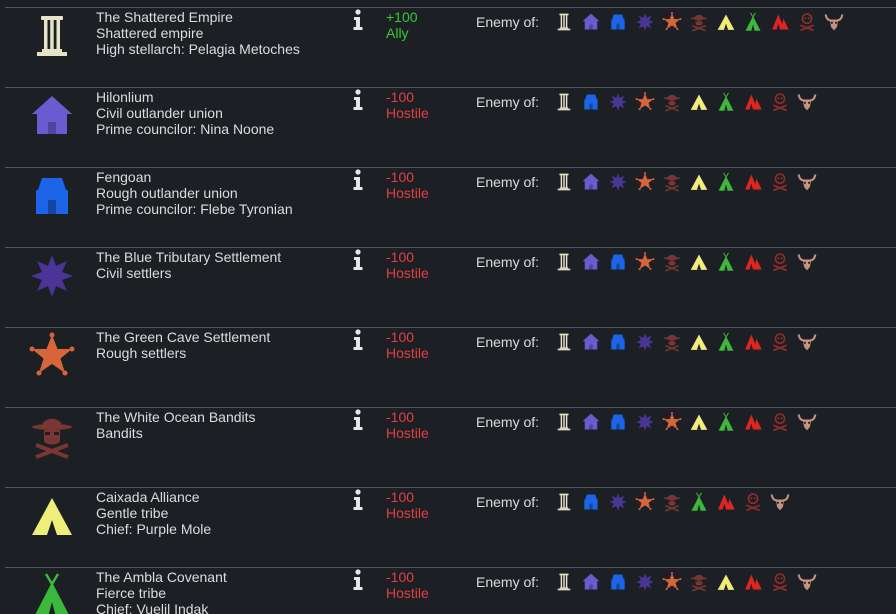  What do you see at coordinates (161, 577) in the screenshot?
I see `faction-name: The Ambla Covenant` at bounding box center [161, 577].